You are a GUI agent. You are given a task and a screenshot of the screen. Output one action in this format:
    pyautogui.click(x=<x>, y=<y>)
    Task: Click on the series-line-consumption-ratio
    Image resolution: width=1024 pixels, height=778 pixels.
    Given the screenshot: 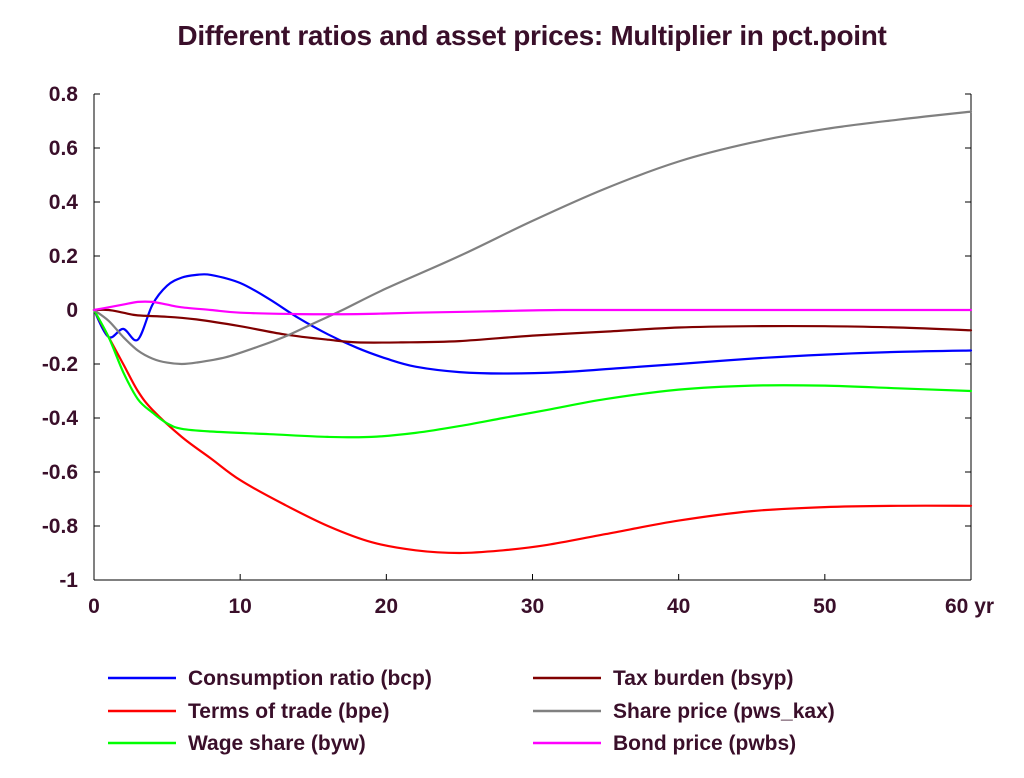 What is the action you would take?
    pyautogui.click(x=532, y=324)
    